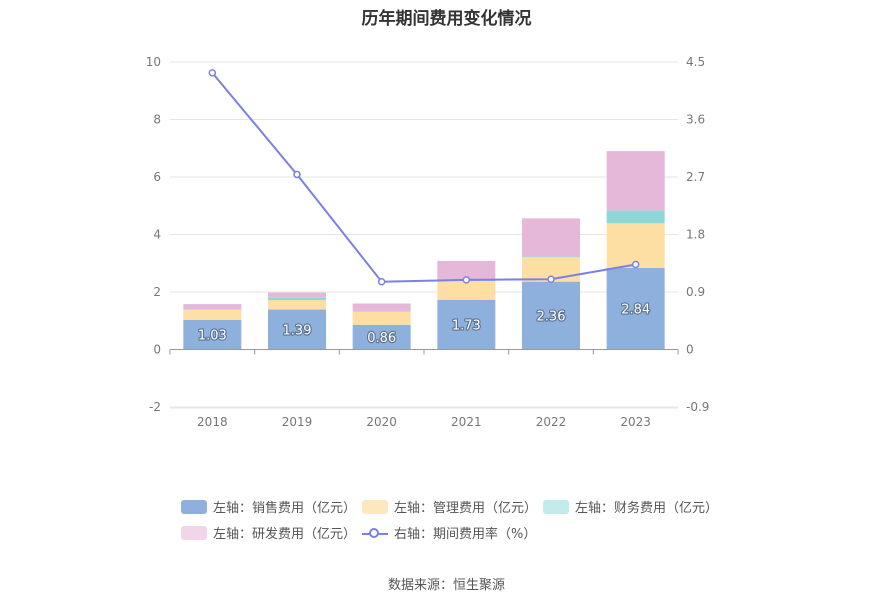  Describe the element at coordinates (157, 177) in the screenshot. I see `left-tick-label: 6` at that location.